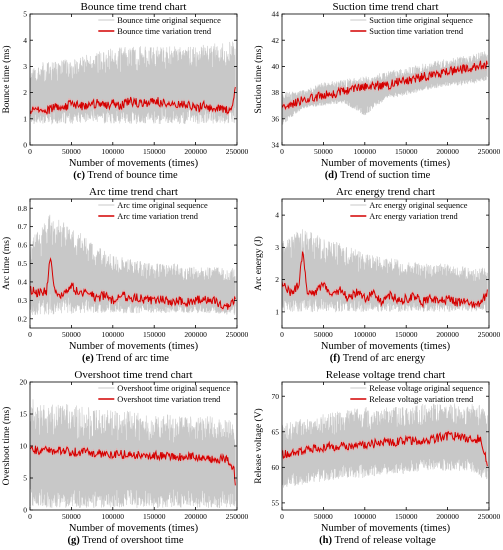 The width and height of the screenshot is (503, 550). Describe the element at coordinates (24, 382) in the screenshot. I see `y-tick-label: 20` at that location.